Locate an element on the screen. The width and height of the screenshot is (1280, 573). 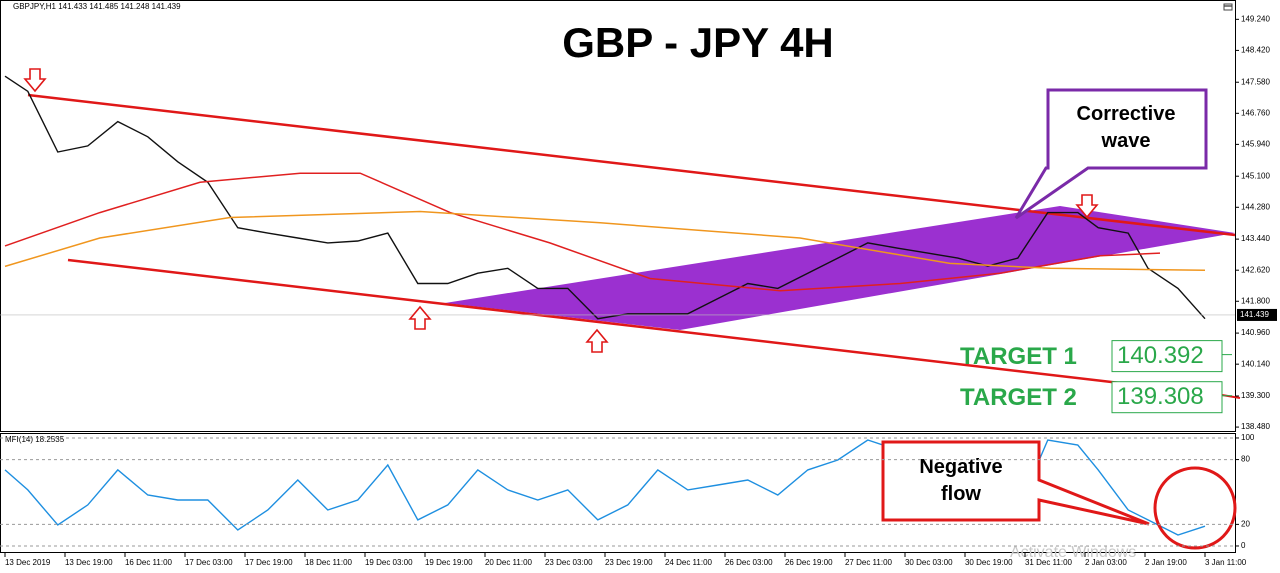
x-tick-label: 20 Dec 11:00 is located at coordinates (509, 562).